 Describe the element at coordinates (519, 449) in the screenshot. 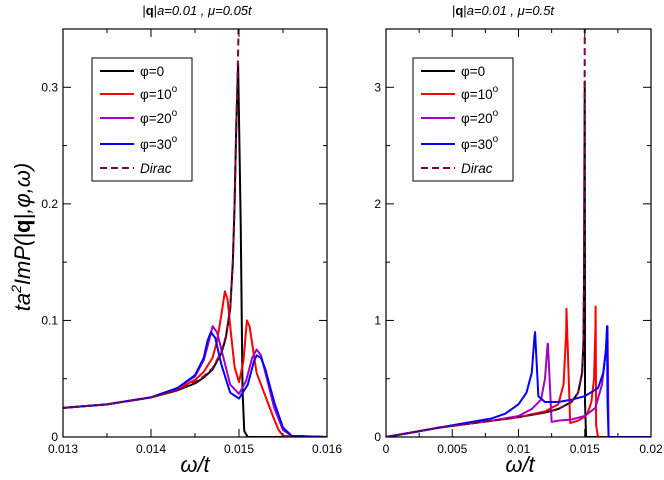

I see `right-xtick-label: 0.01` at that location.